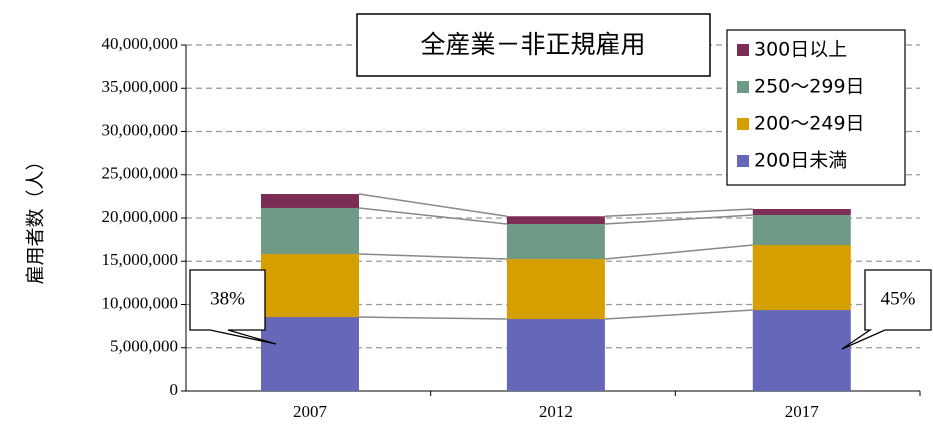 Image resolution: width=933 pixels, height=434 pixels. Describe the element at coordinates (898, 298) in the screenshot. I see `annotation: 45%` at that location.